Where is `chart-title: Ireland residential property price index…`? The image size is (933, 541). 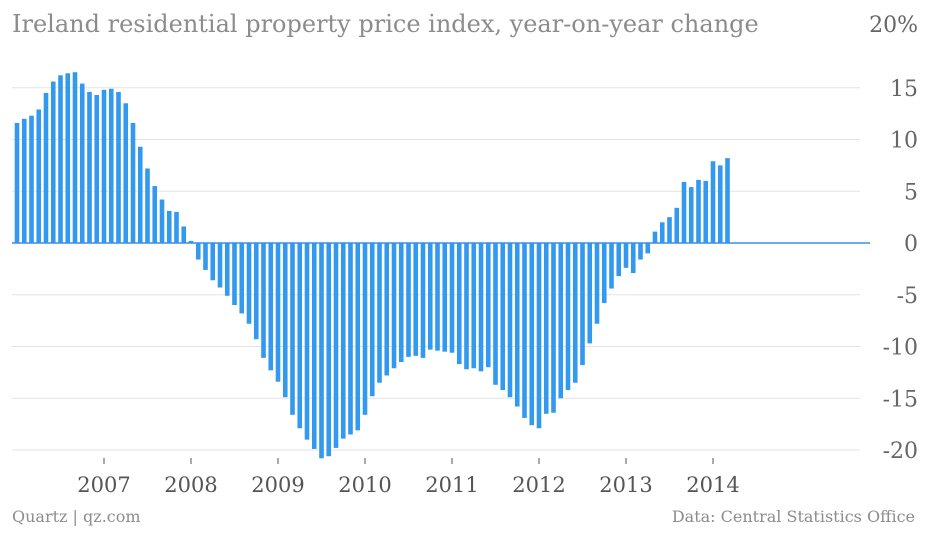 chart-title: Ireland residential property price index… is located at coordinates (385, 24).